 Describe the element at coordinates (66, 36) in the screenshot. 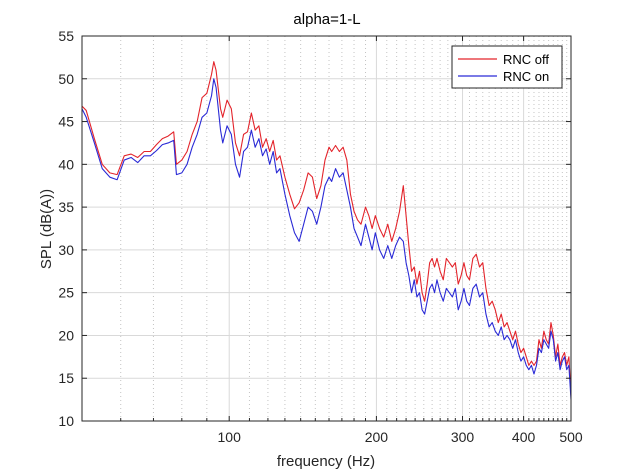

I see `y-tick-label: 55` at that location.